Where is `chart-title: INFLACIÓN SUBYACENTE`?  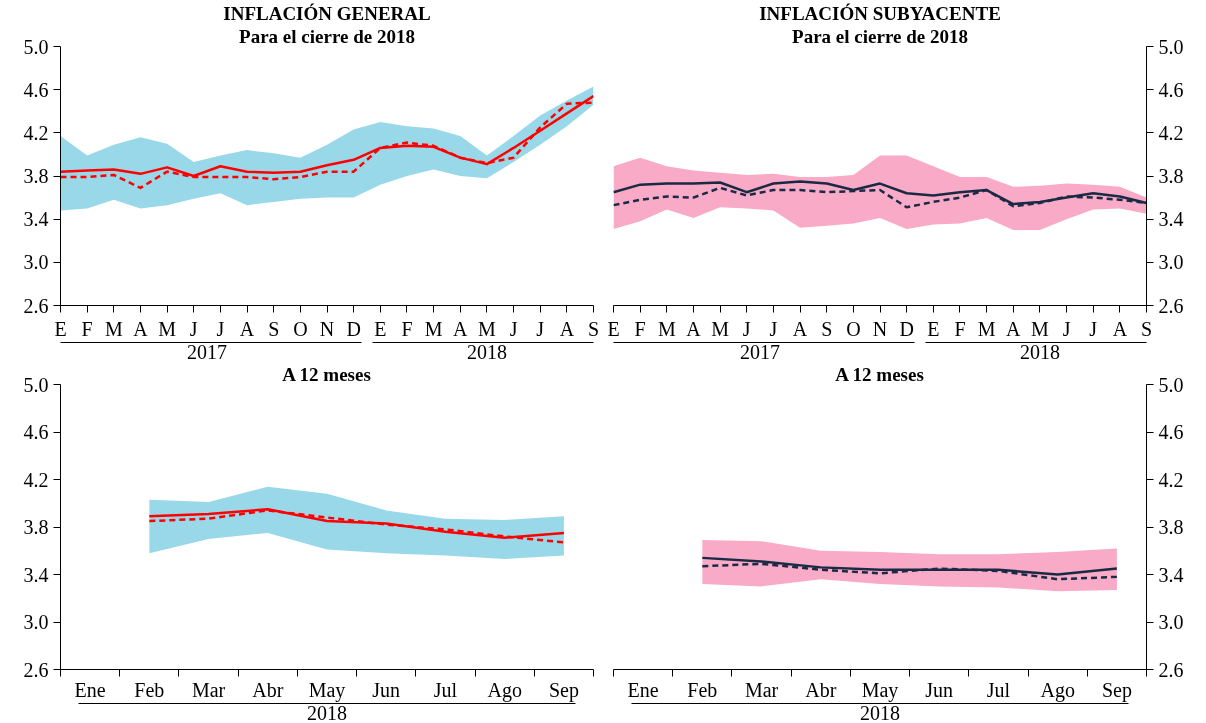 chart-title: INFLACIÓN SUBYACENTE is located at coordinates (880, 13).